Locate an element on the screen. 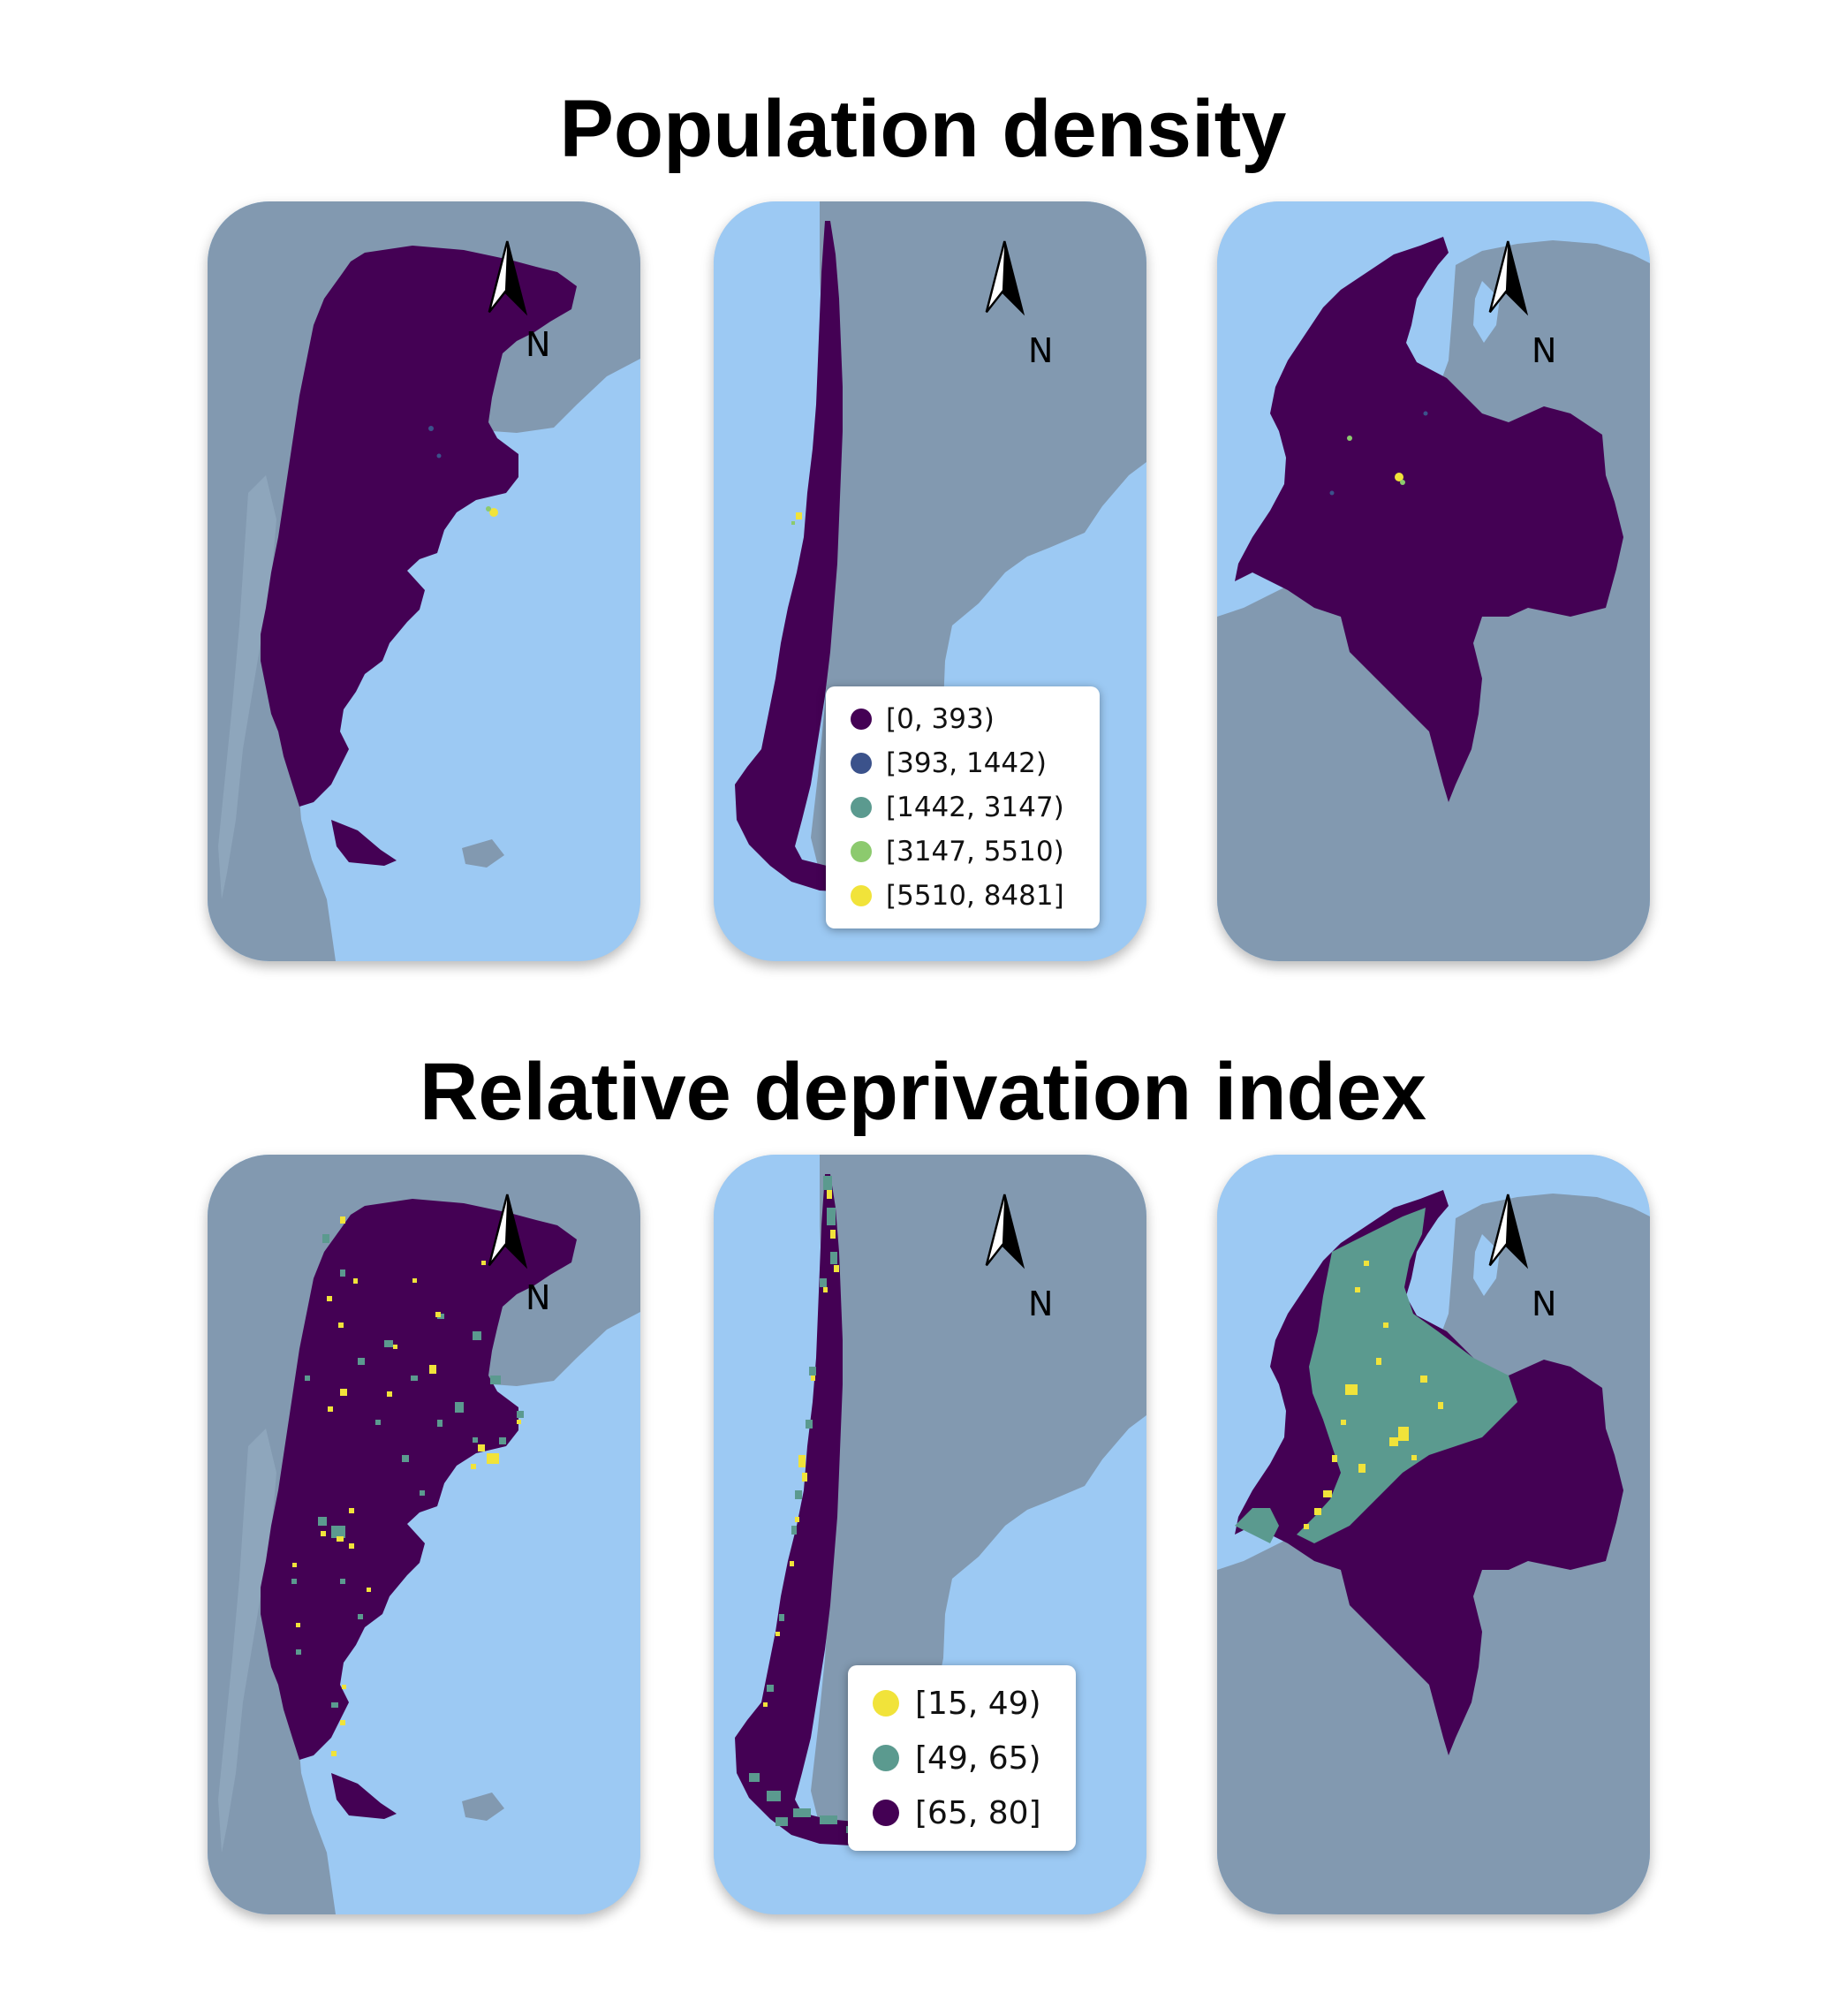  legend-label: [5510, 8481] is located at coordinates (975, 896).